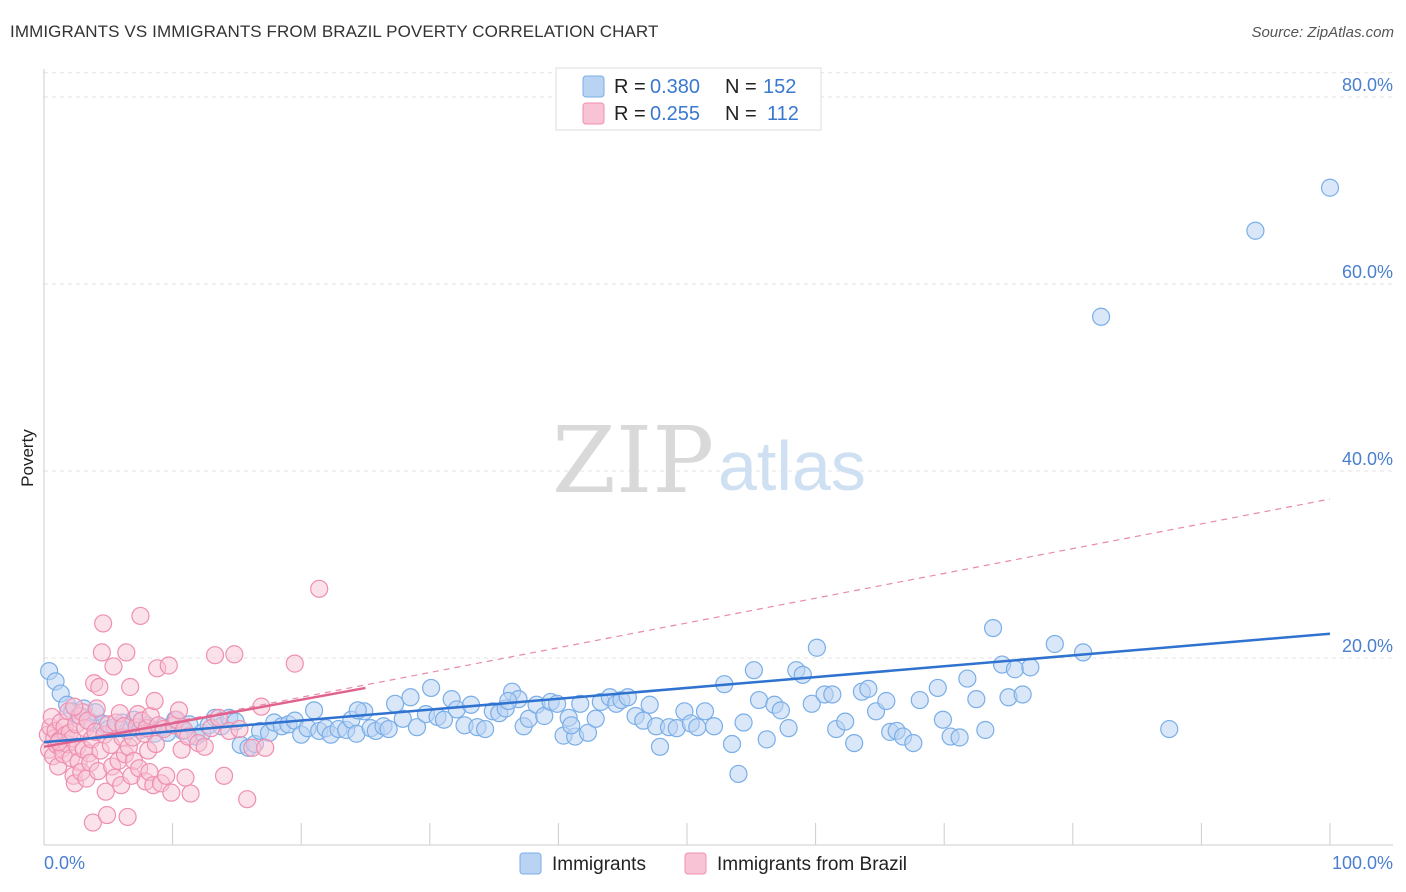 The width and height of the screenshot is (1406, 892). What do you see at coordinates (530, 863) in the screenshot?
I see `bottom-legend-swatch-immigrants` at bounding box center [530, 863].